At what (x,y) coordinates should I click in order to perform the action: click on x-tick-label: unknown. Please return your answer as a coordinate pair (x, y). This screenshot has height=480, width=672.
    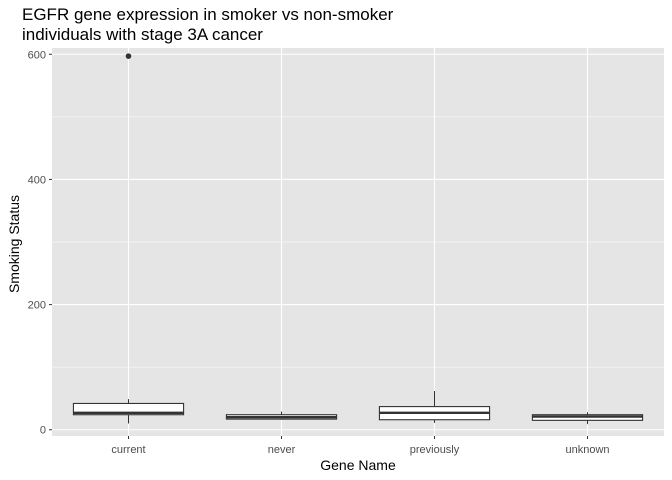
    Looking at the image, I should click on (587, 450).